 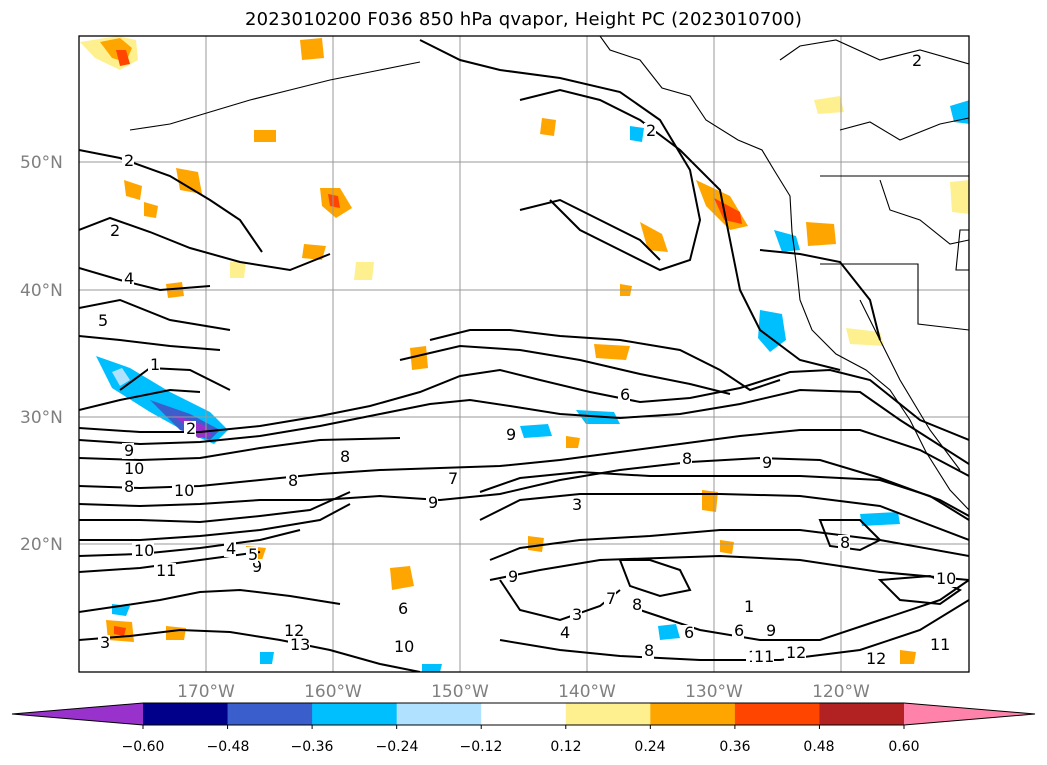 I want to click on colorbar-tick-label: −0.48, so click(x=228, y=747).